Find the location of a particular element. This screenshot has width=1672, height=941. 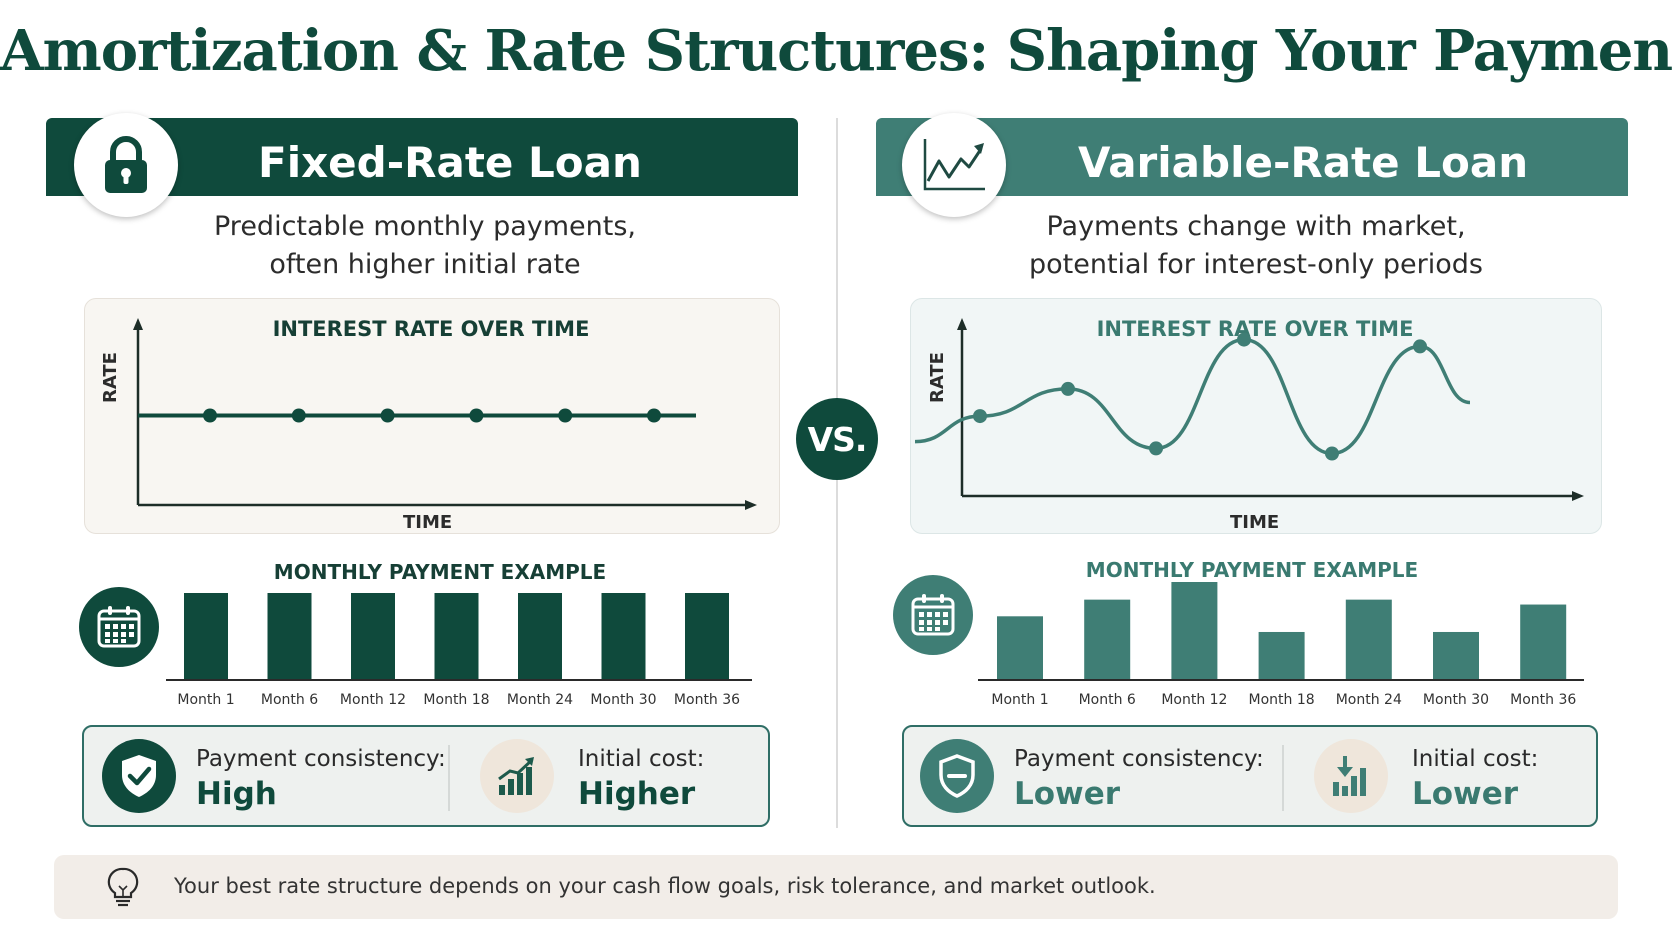

fixed-stat1-badge is located at coordinates (139, 776).